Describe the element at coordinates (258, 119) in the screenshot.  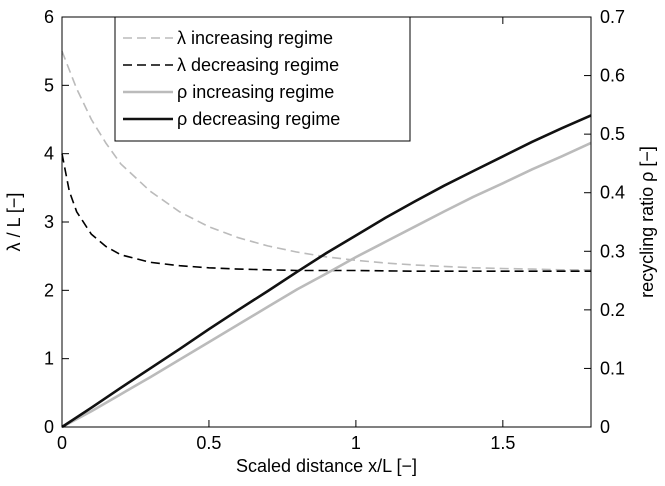
I see `legend-label-4: ρ decreasing regime` at that location.